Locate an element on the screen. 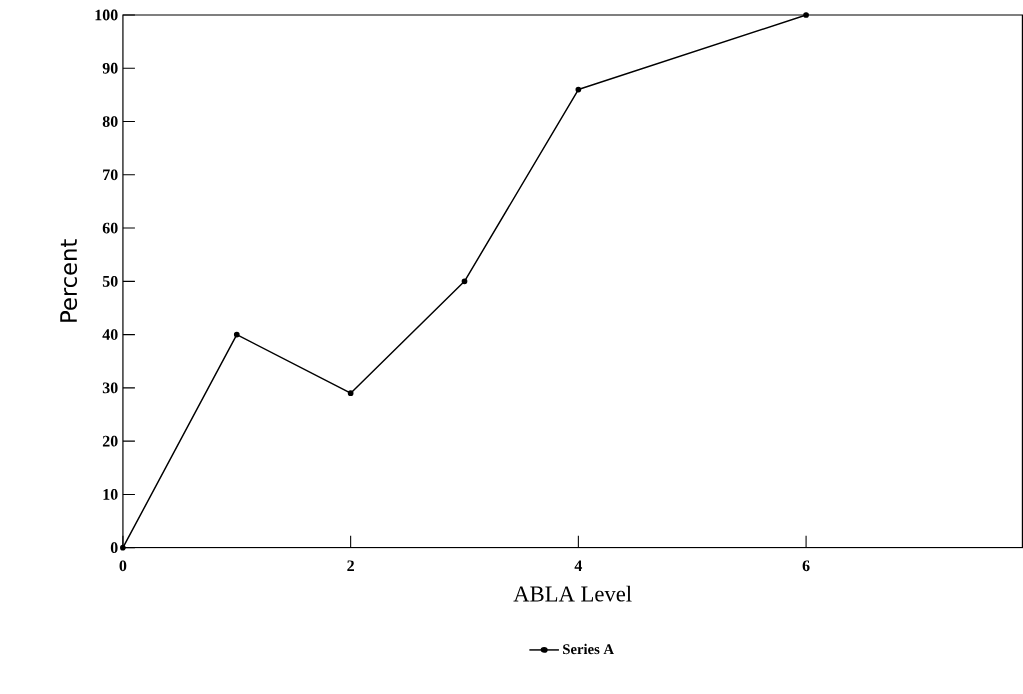 The height and width of the screenshot is (694, 1023). y-tick-label: 60 is located at coordinates (110, 228).